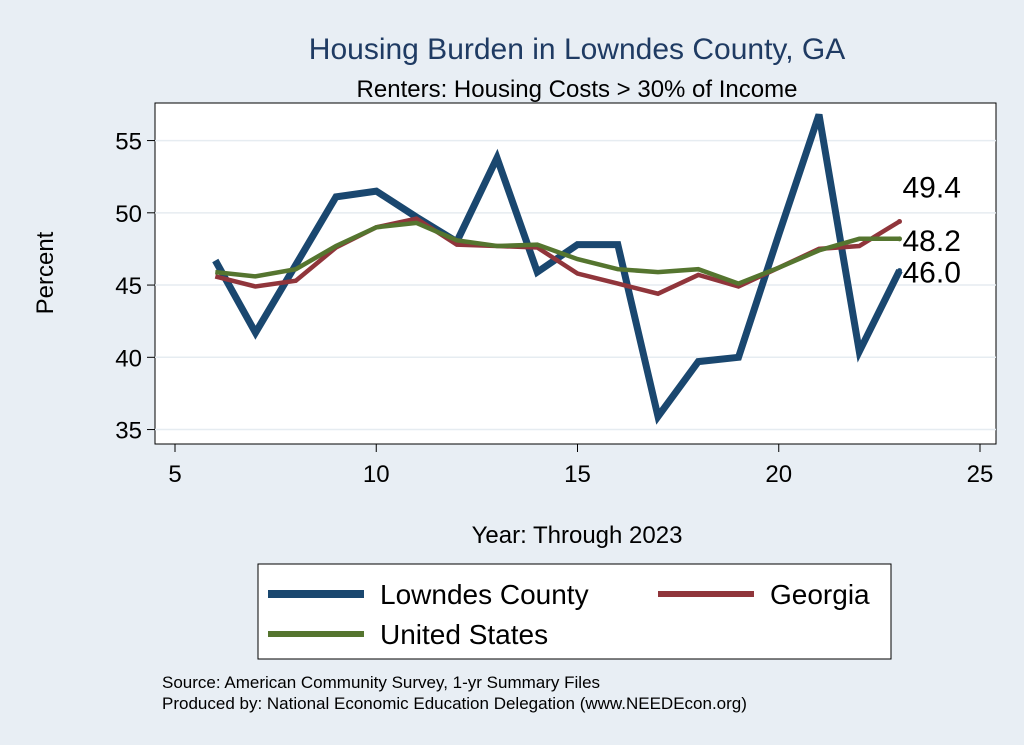  What do you see at coordinates (778, 474) in the screenshot?
I see `x-tick-label-20: 20` at bounding box center [778, 474].